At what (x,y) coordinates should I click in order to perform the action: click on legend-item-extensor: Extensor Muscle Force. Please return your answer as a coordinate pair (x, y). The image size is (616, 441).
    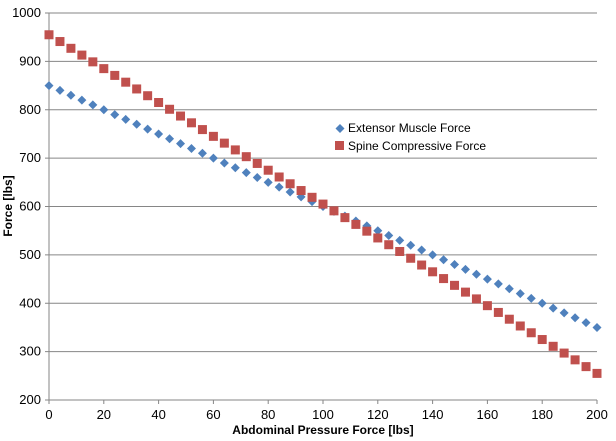
    Looking at the image, I should click on (403, 128).